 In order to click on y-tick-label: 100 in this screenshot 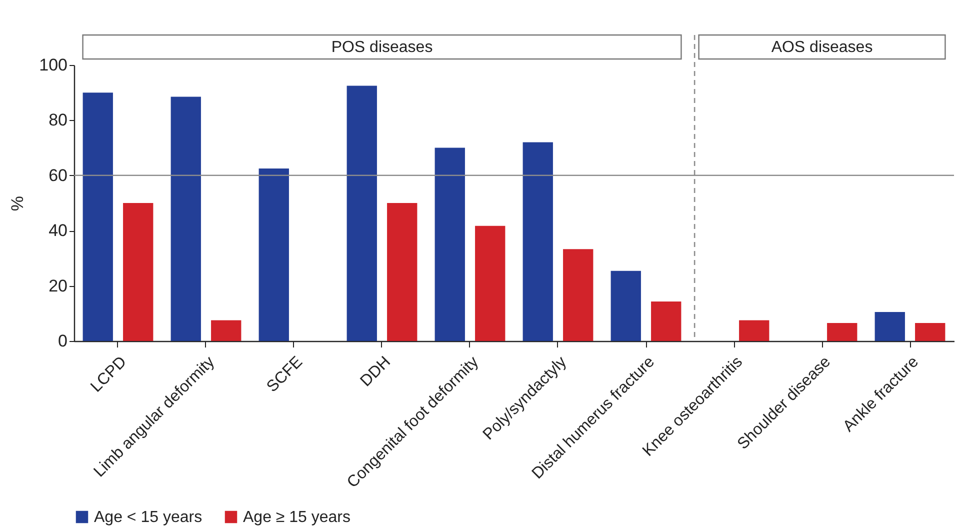, I will do `click(53, 65)`.